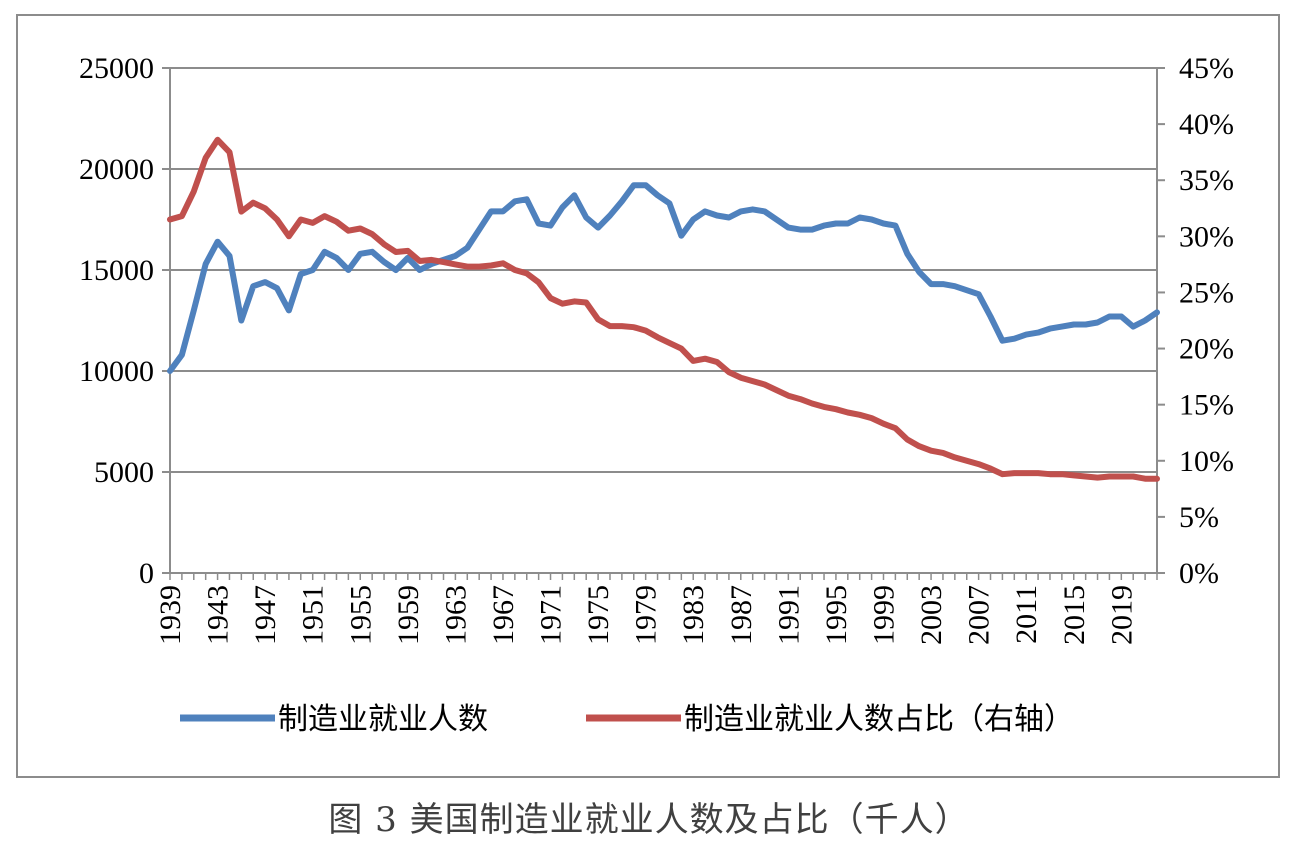 The width and height of the screenshot is (1298, 854). I want to click on x-tick-label: 1947, so click(265, 615).